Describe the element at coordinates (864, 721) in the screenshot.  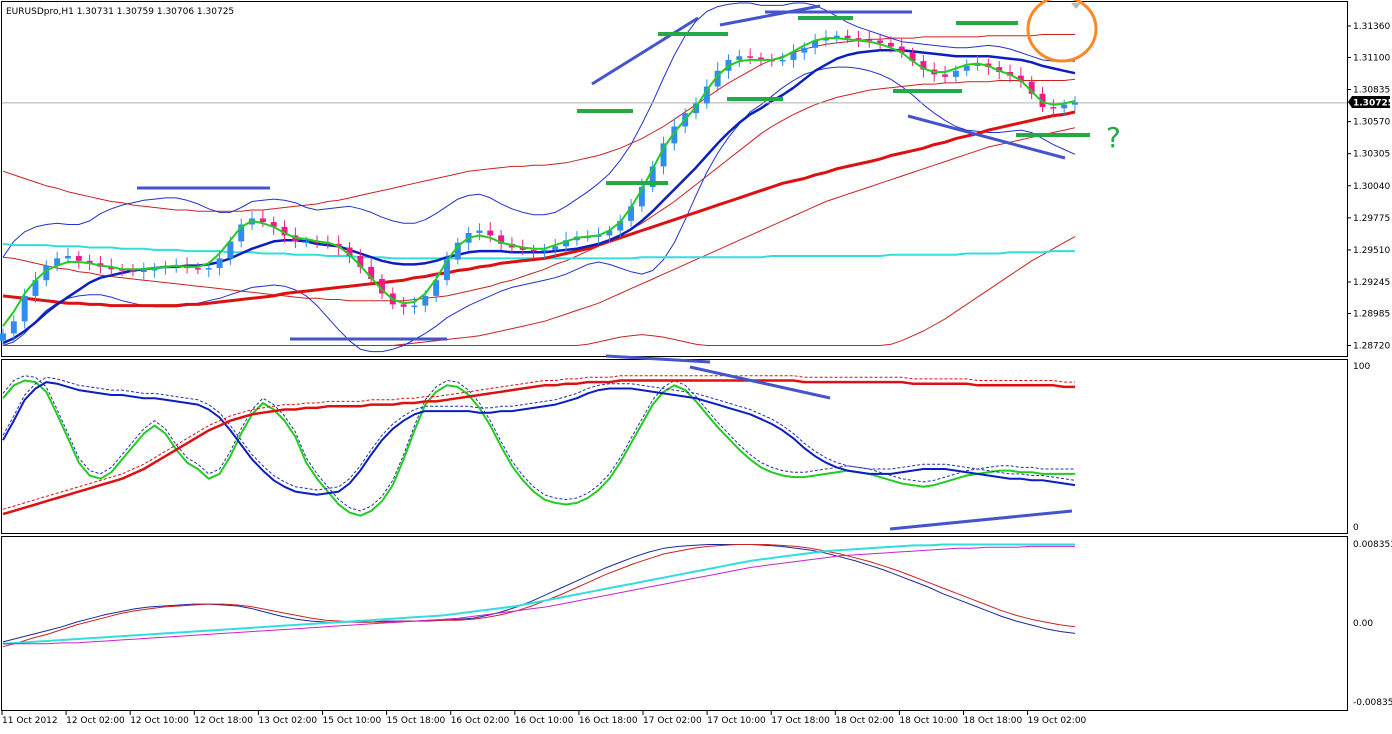
I see `time-axis-label: 18 Oct 02:00` at that location.